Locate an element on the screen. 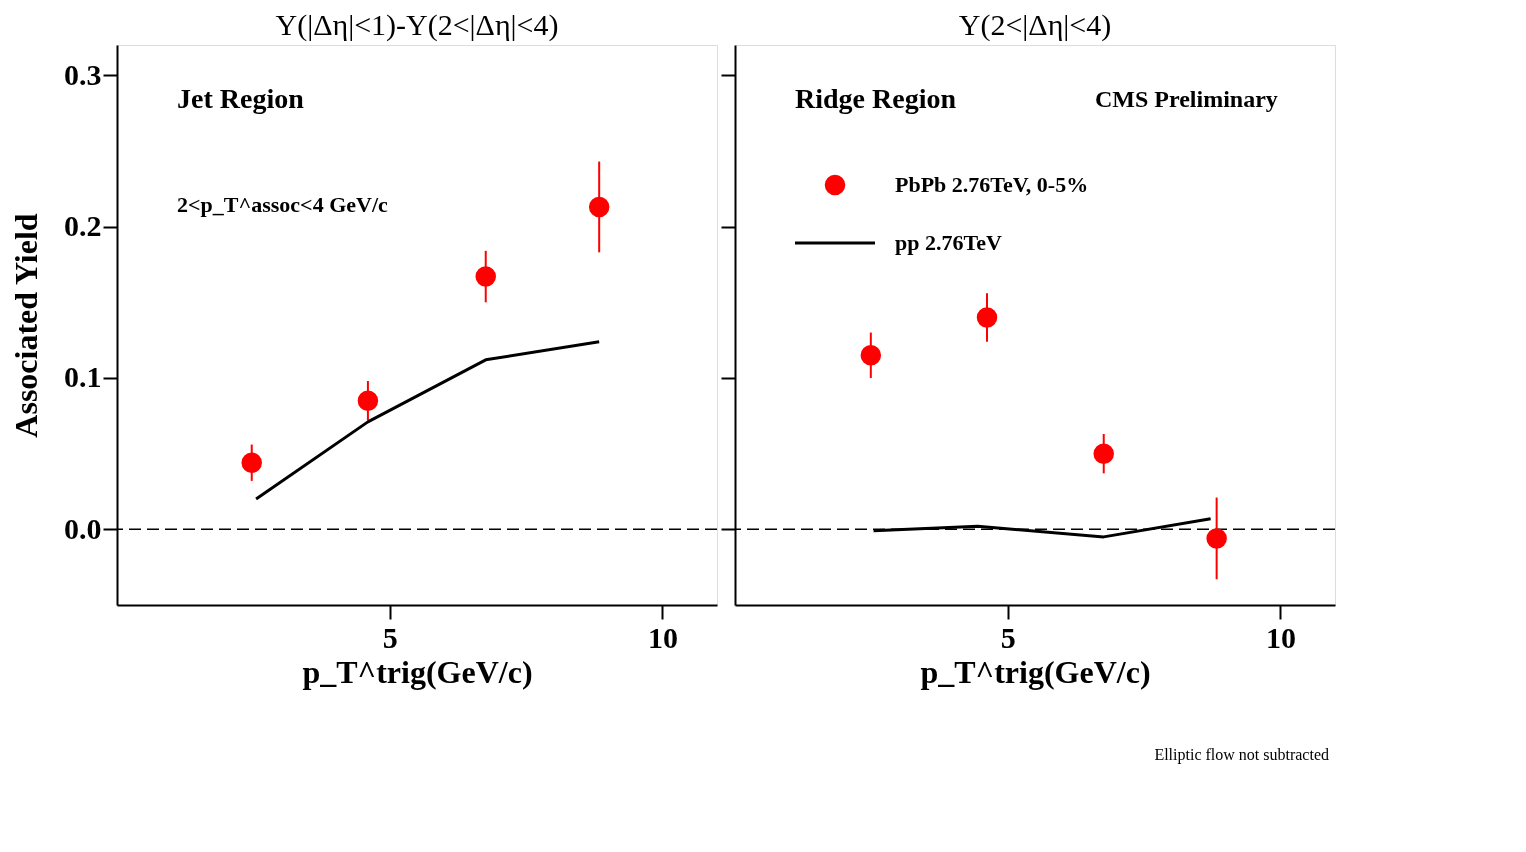 This screenshot has height=852, width=1526. annotation: Jet Region is located at coordinates (241, 98).